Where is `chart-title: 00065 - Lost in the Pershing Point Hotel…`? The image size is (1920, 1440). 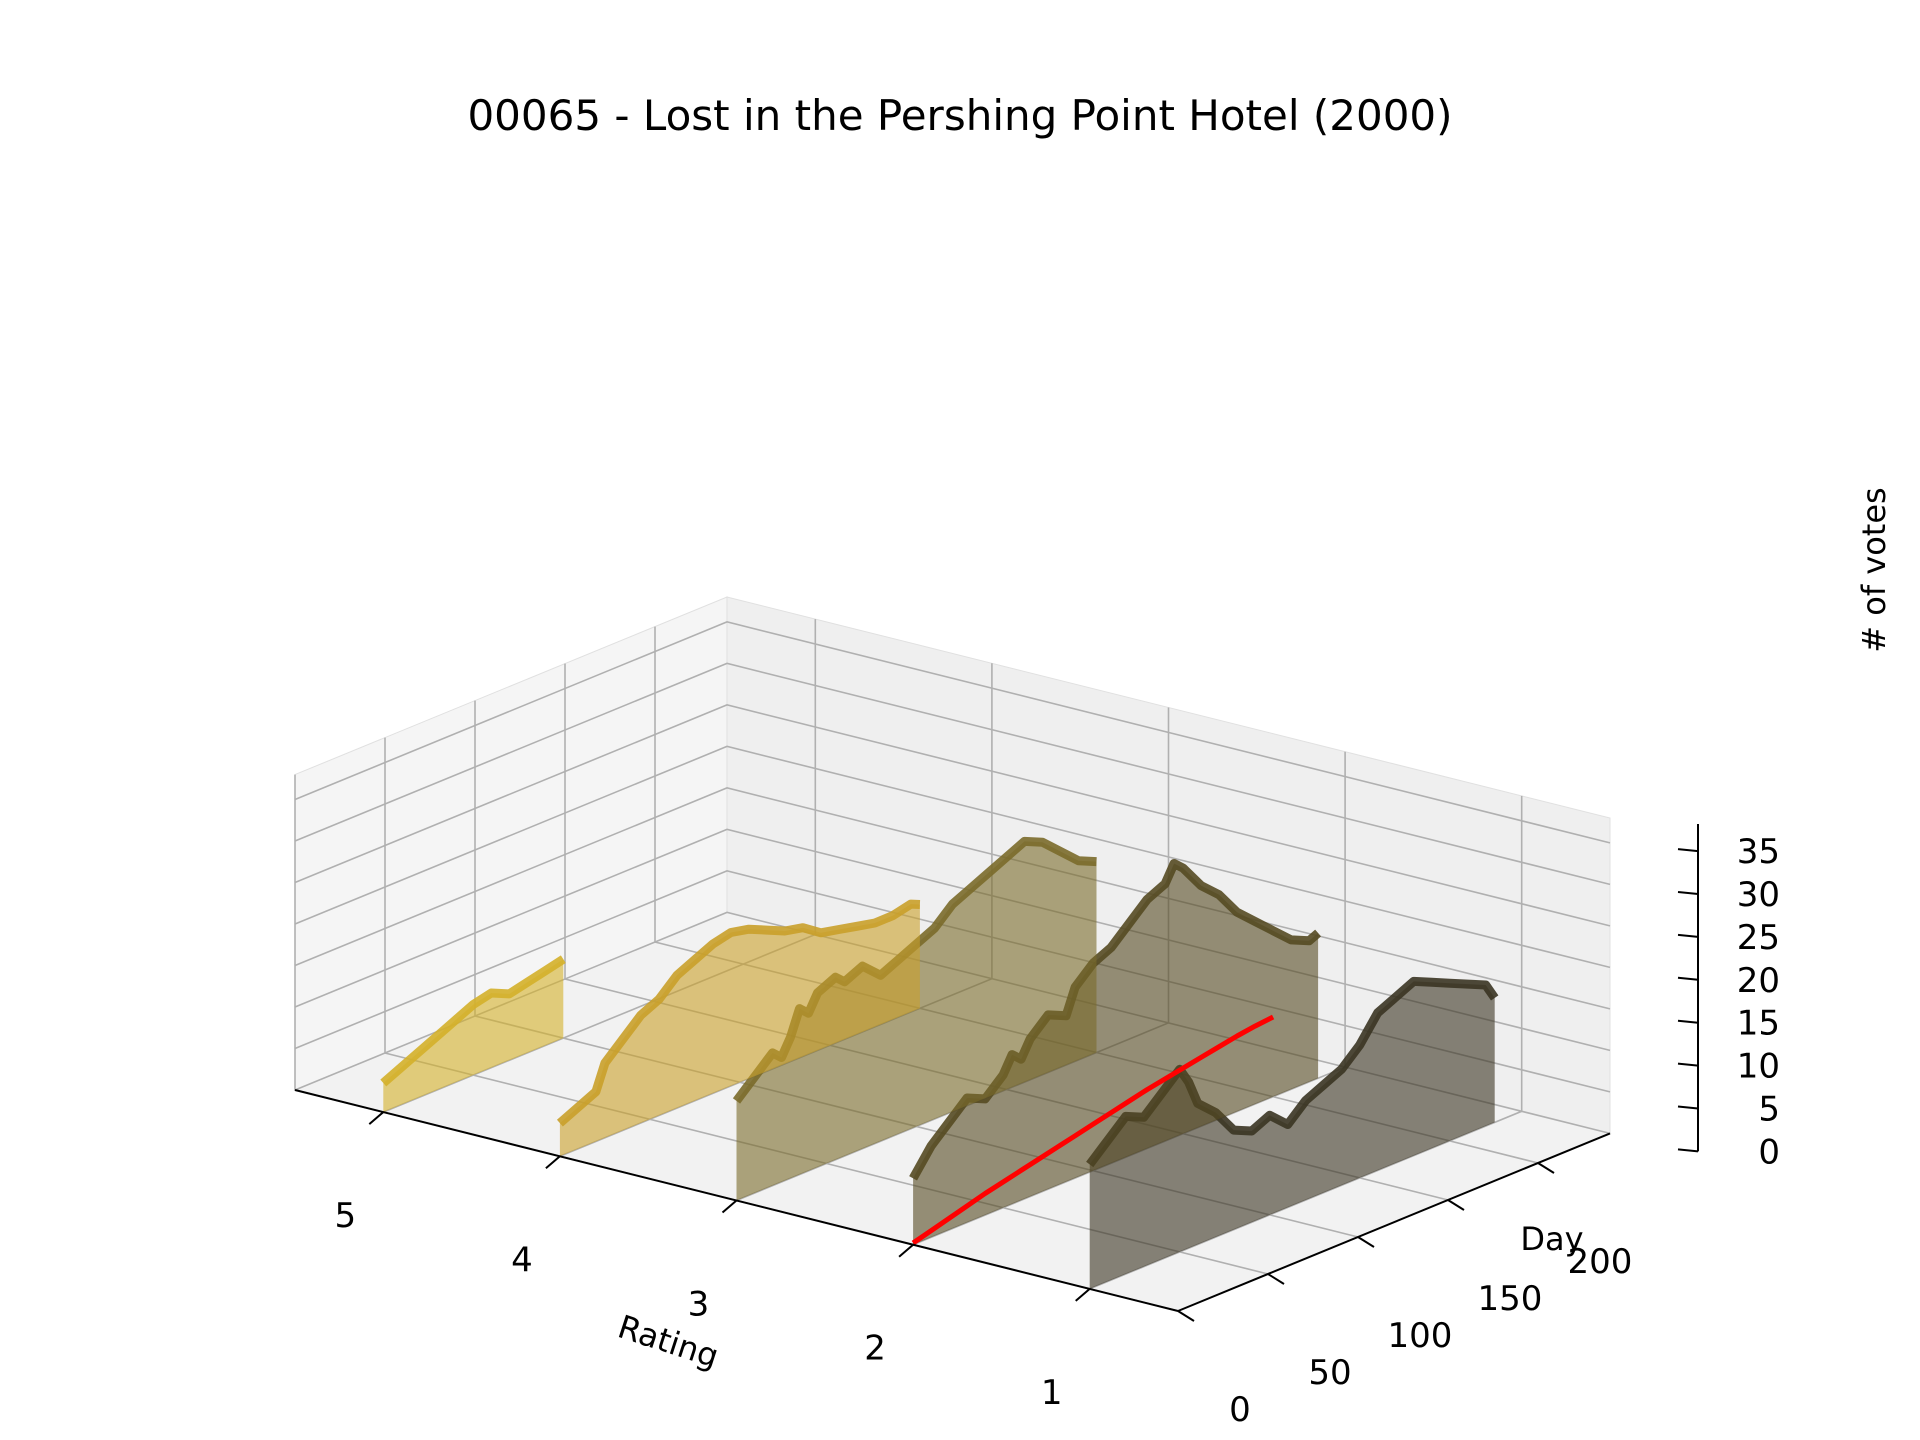 chart-title: 00065 - Lost in the Pershing Point Hotel… is located at coordinates (959, 115).